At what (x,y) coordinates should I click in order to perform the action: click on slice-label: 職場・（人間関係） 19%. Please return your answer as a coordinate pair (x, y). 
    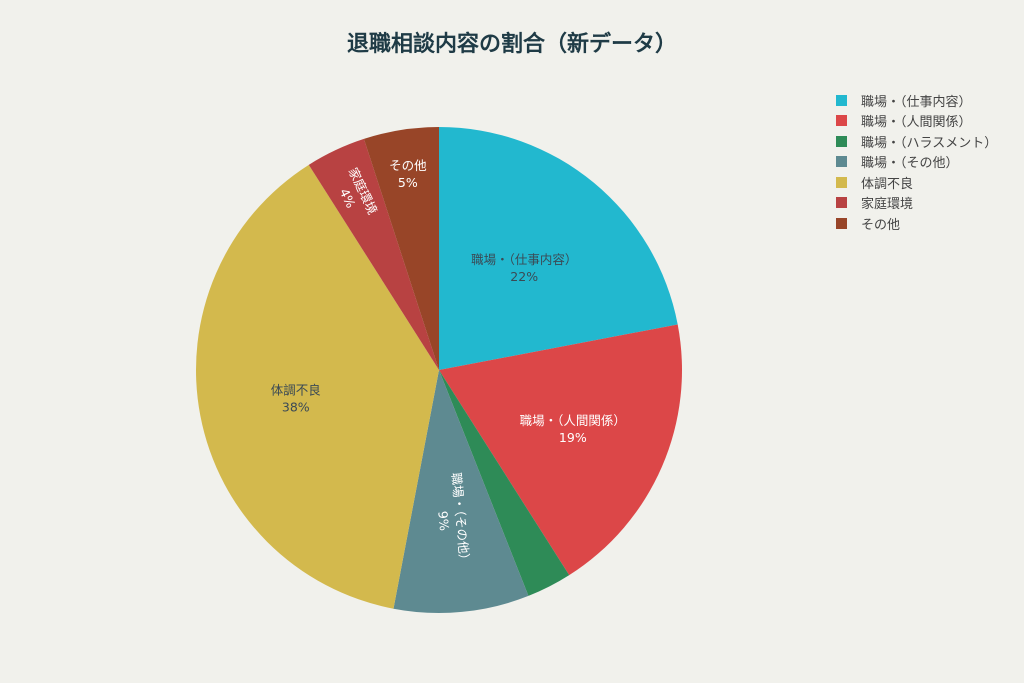
    Looking at the image, I should click on (573, 429).